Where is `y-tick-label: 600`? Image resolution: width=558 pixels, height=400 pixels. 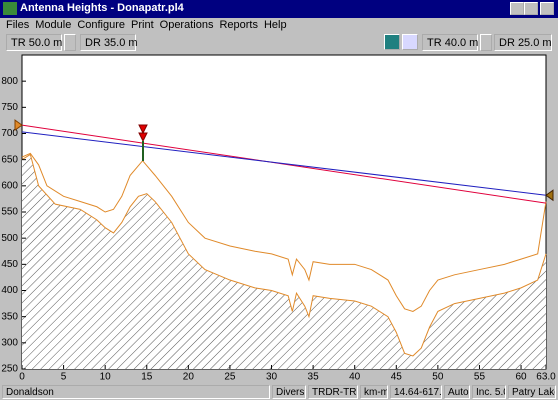
y-tick-label: 600 is located at coordinates (9, 185).